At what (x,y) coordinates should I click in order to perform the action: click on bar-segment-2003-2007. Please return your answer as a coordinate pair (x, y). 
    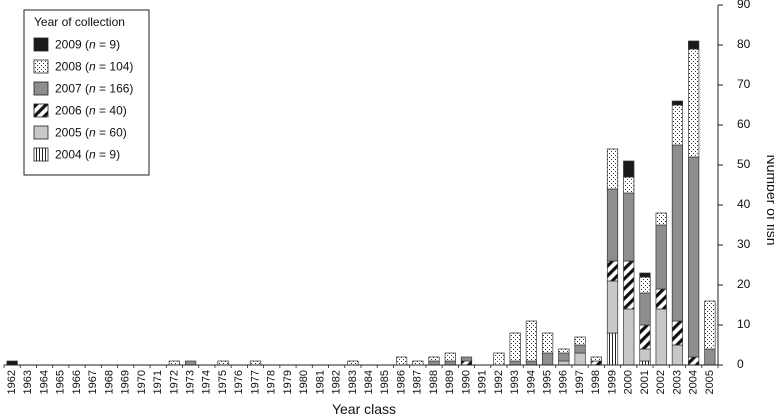
    Looking at the image, I should click on (677, 233).